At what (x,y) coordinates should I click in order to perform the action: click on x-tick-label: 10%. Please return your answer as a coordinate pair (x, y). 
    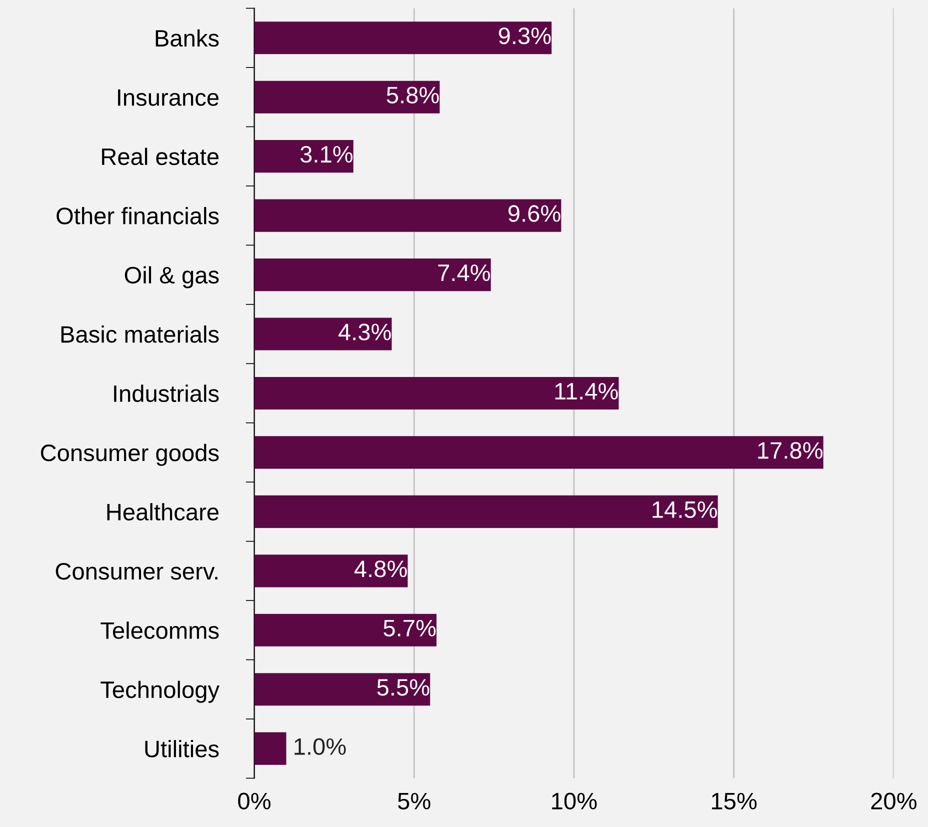
    Looking at the image, I should click on (574, 801).